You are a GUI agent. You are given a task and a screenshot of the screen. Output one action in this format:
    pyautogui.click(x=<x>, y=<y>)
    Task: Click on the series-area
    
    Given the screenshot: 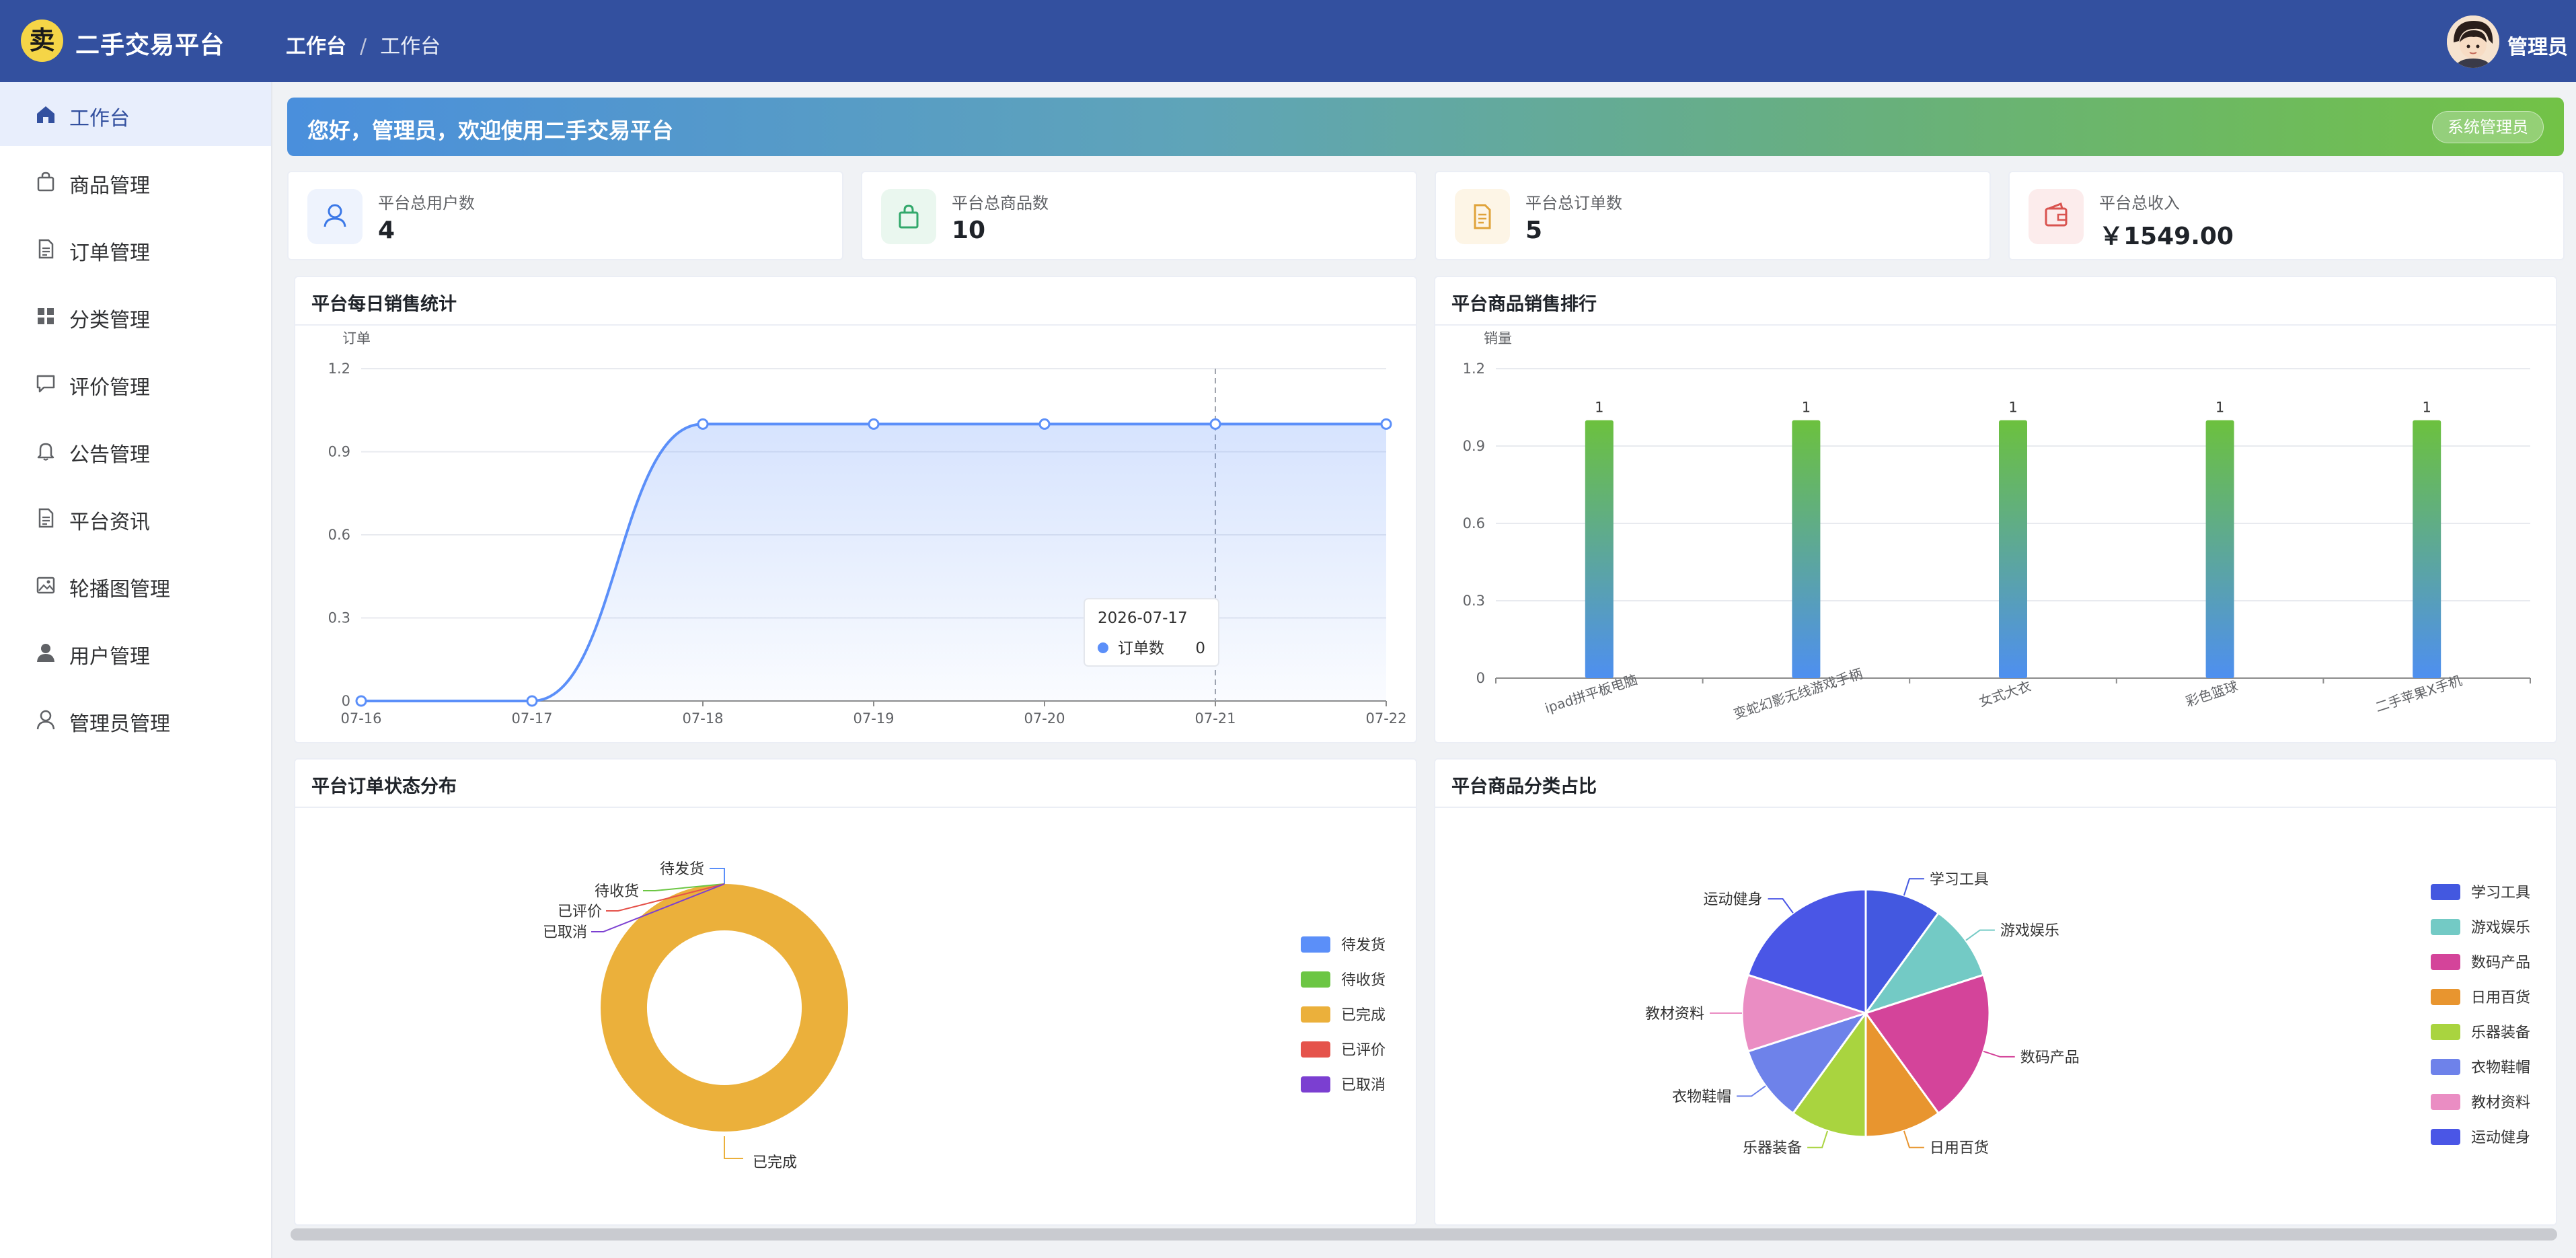 What is the action you would take?
    pyautogui.click(x=873, y=562)
    